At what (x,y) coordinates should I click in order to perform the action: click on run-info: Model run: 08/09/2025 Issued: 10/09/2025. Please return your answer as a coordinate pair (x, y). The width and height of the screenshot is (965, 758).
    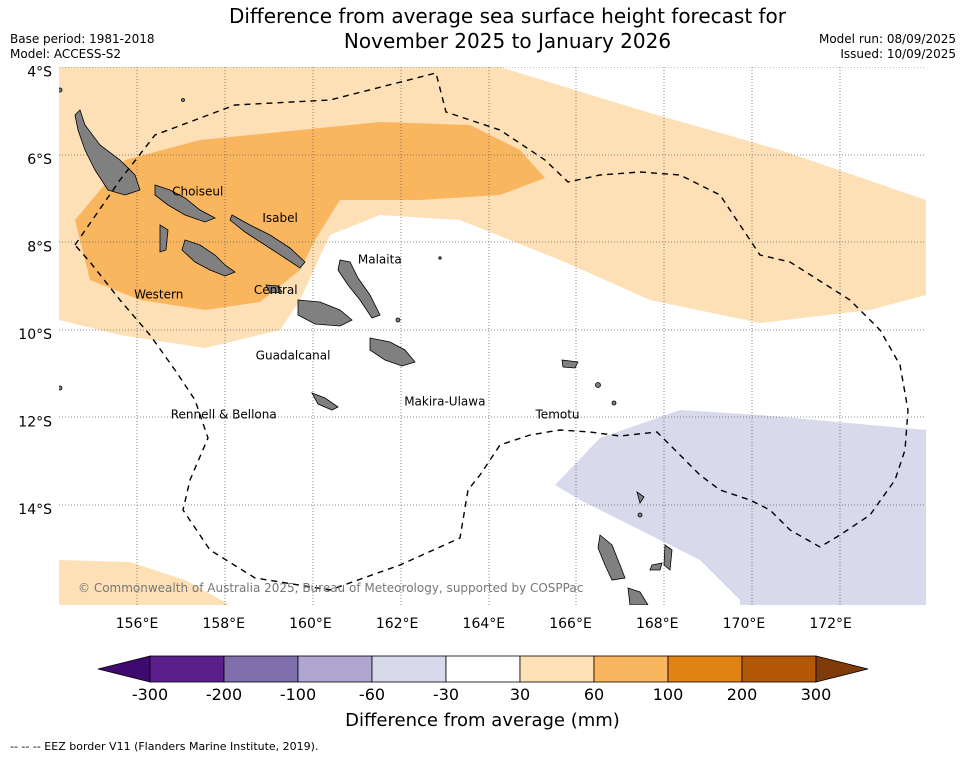
    Looking at the image, I should click on (887, 47).